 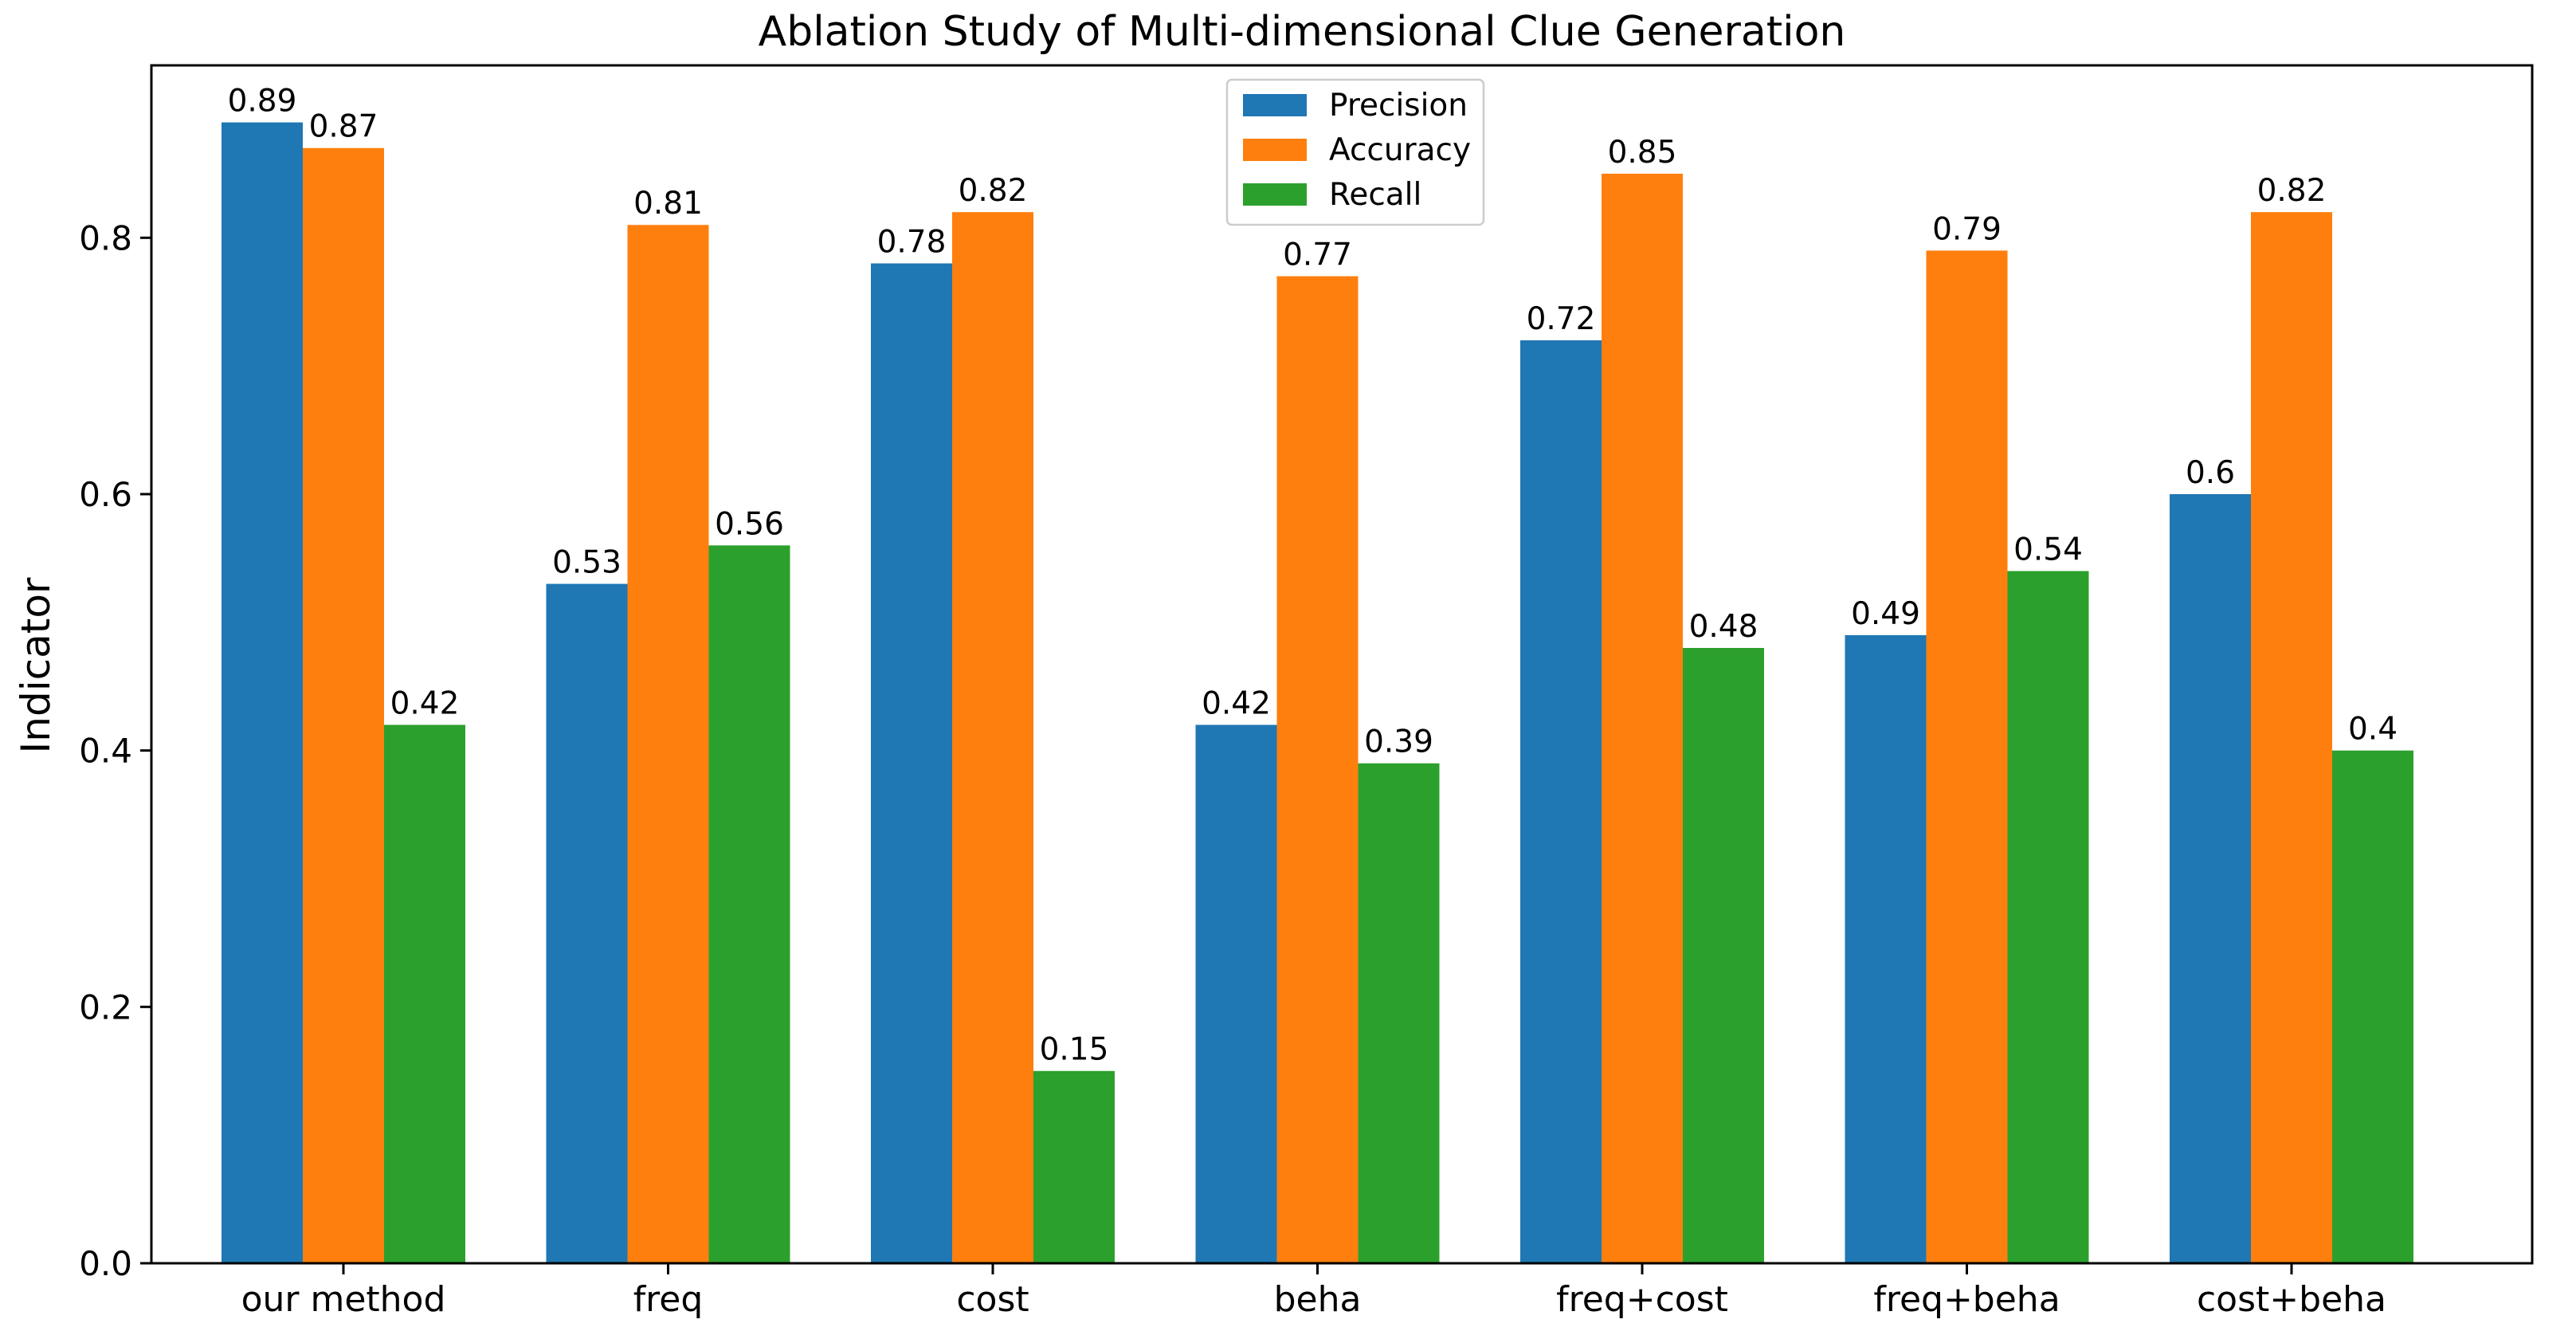 What do you see at coordinates (1236, 703) in the screenshot?
I see `data-label-precision: 0.42` at bounding box center [1236, 703].